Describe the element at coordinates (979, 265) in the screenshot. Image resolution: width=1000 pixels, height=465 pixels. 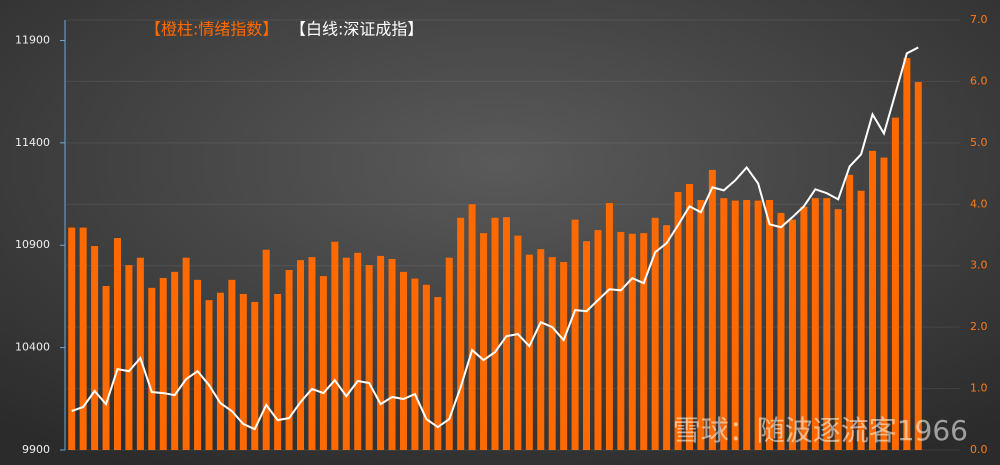
I see `y2-tick-label: 3.0` at that location.